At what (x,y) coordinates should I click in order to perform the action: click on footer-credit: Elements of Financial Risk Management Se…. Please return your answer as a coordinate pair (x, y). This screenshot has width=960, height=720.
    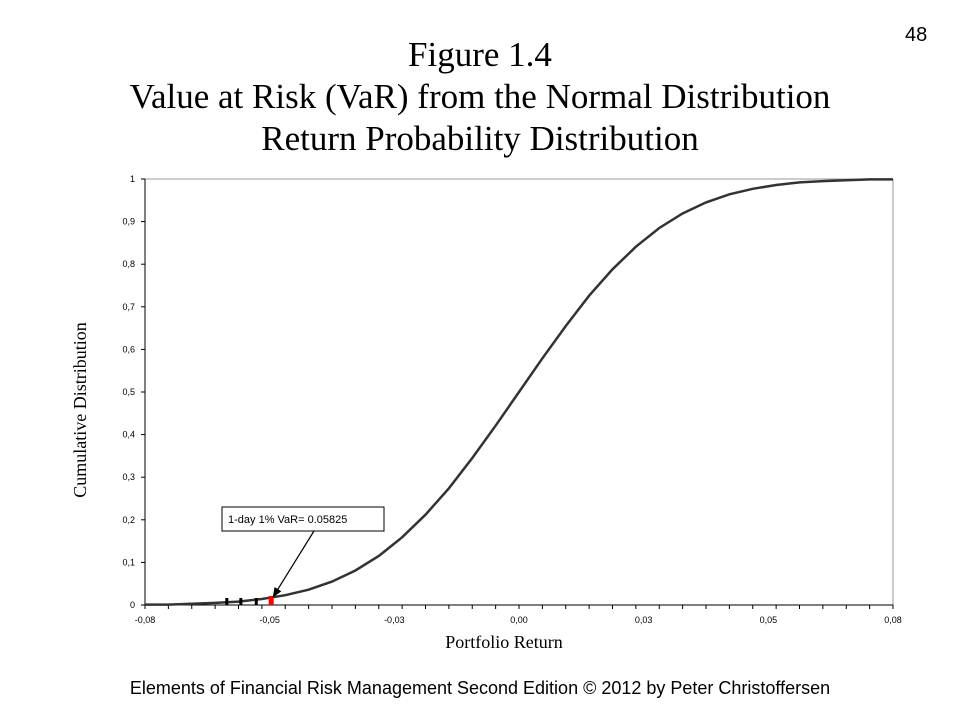
    Looking at the image, I should click on (480, 688).